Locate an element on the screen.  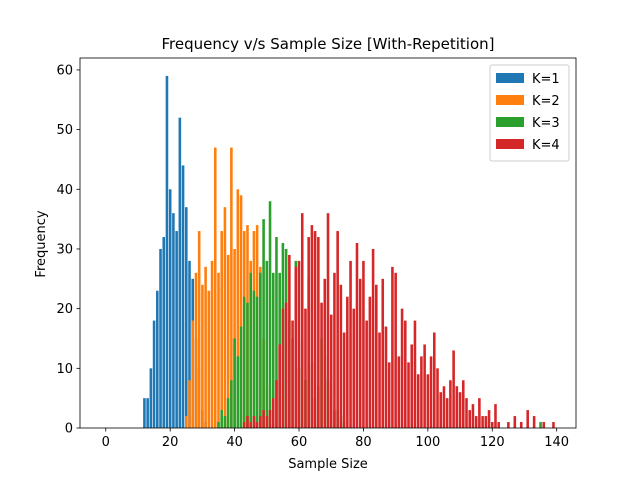
legend-swatch is located at coordinates (510, 144).